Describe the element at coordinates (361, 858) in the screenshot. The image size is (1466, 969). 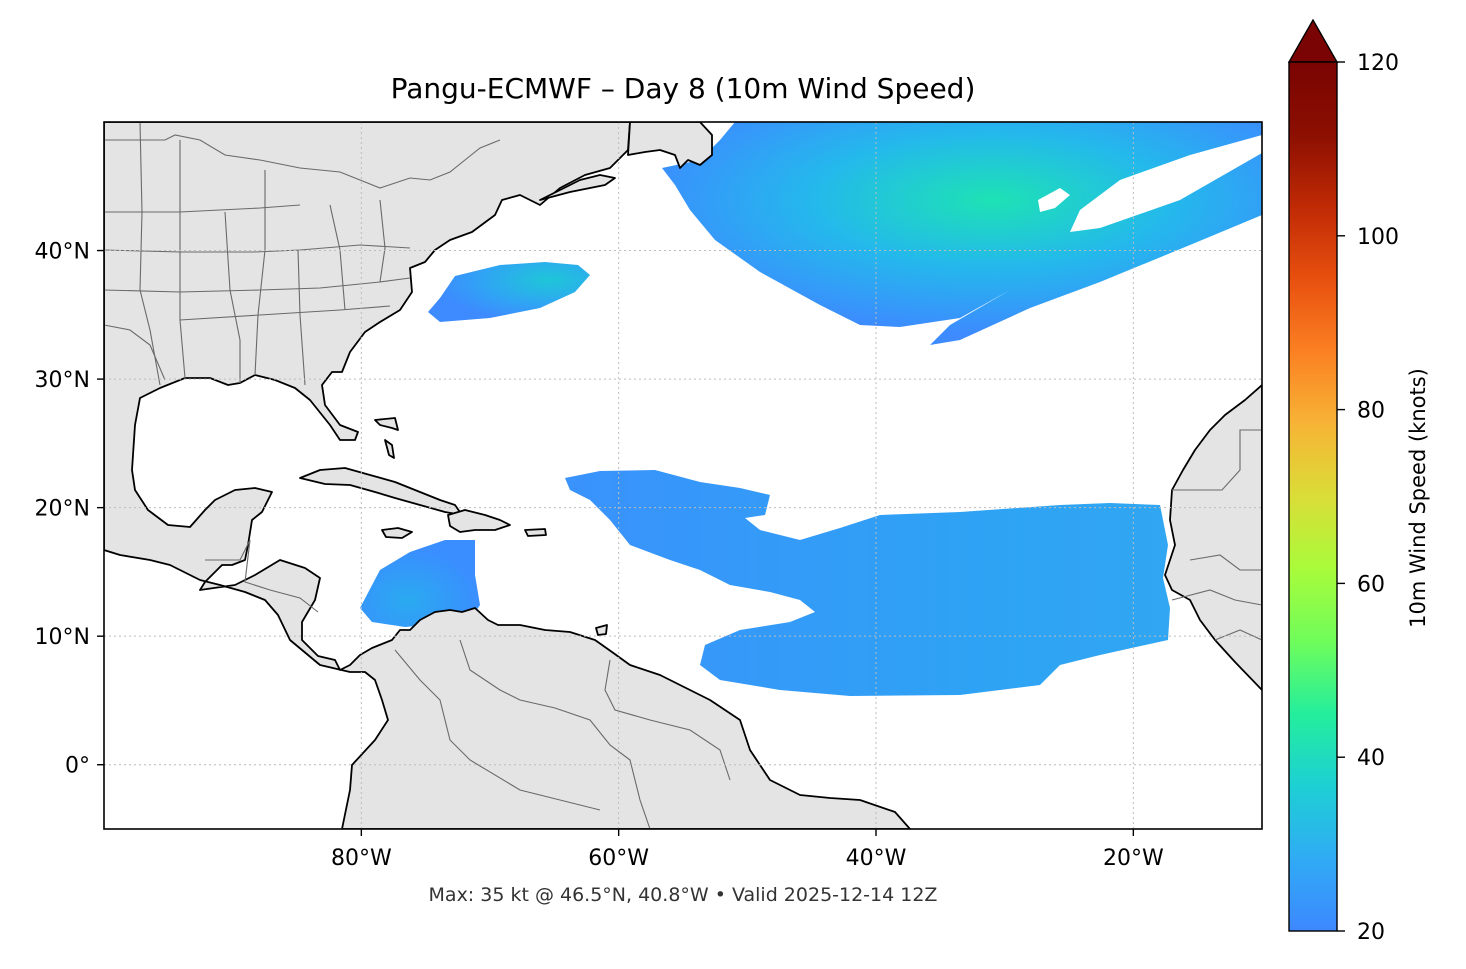
I see `lon-tick-label: 80°W` at that location.